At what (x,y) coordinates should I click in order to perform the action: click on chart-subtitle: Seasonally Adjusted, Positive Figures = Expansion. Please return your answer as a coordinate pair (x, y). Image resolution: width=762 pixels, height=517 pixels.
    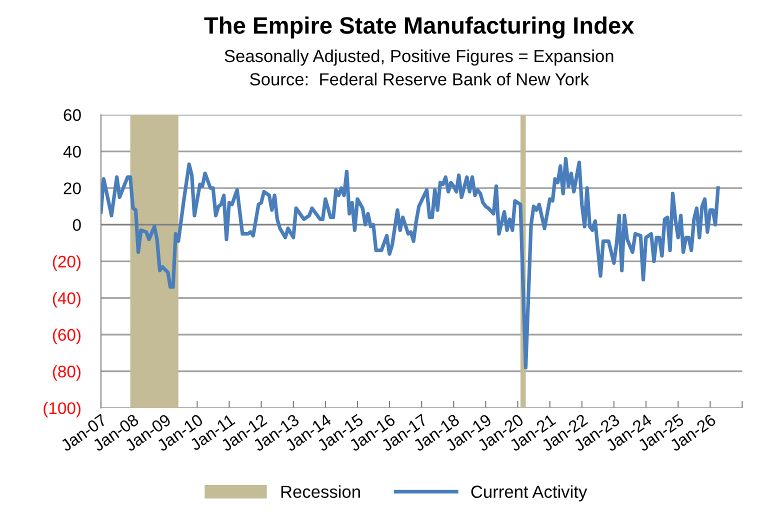
    Looking at the image, I should click on (419, 57).